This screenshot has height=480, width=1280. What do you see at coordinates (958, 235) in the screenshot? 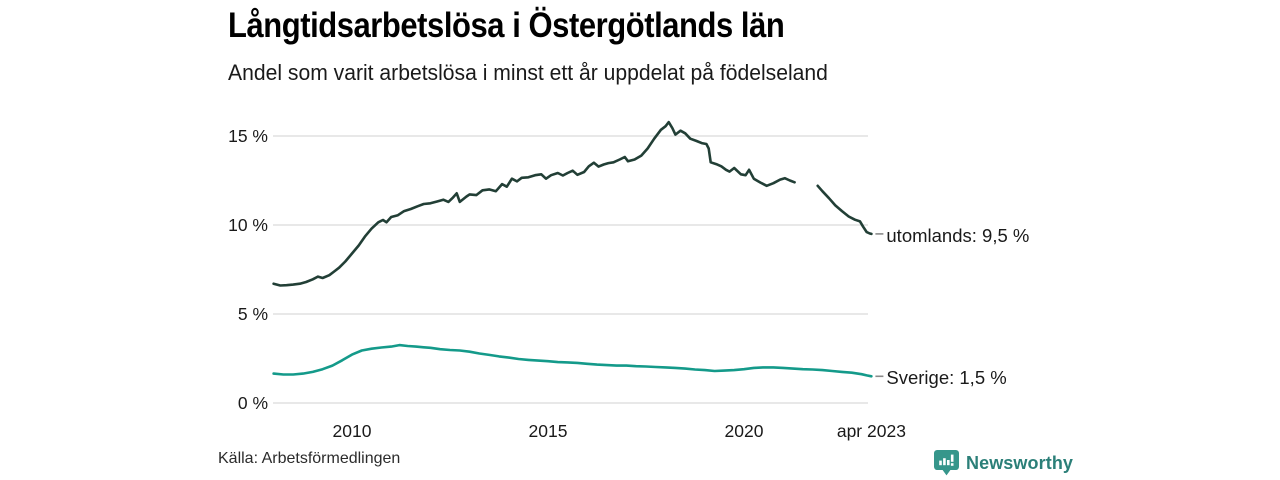
I see `series-end-label-utomlands: utomlands: 9,5 %` at bounding box center [958, 235].